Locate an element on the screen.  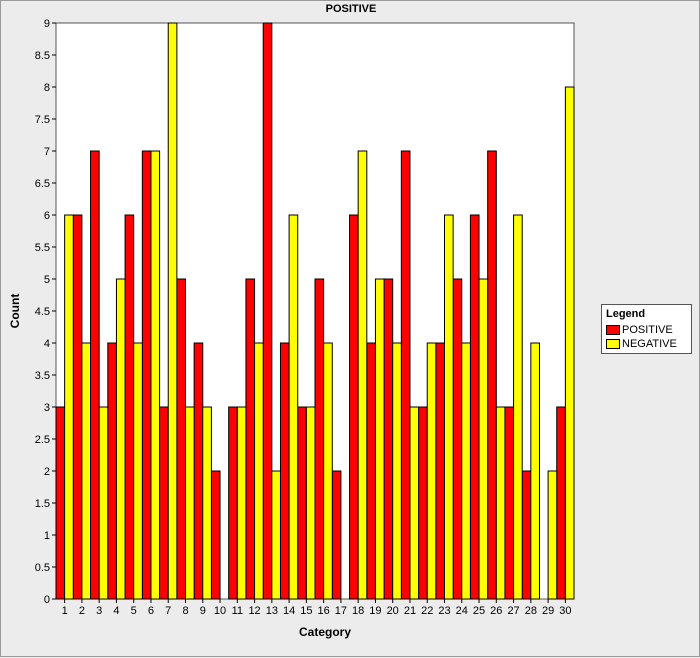
x-tick-label: 17 is located at coordinates (341, 611).